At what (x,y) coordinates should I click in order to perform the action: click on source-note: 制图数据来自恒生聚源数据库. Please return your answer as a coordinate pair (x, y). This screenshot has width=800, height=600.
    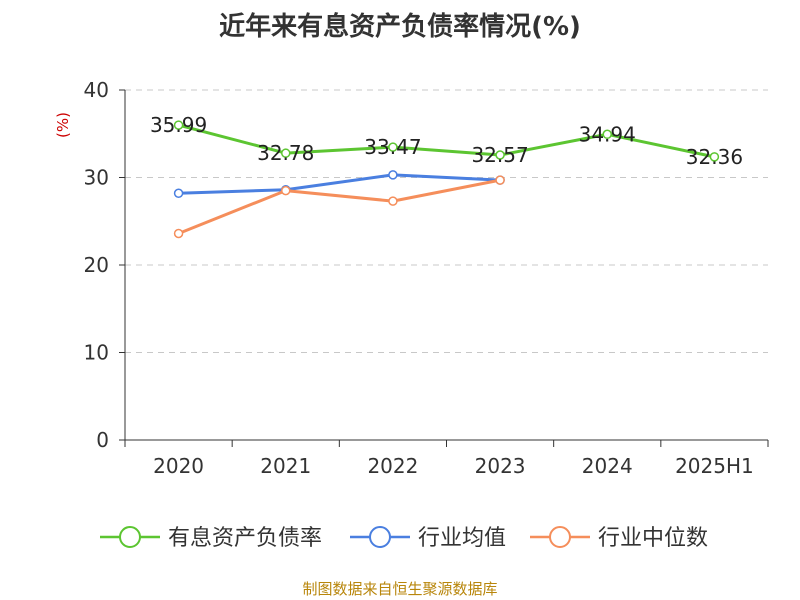
    Looking at the image, I should click on (400, 589).